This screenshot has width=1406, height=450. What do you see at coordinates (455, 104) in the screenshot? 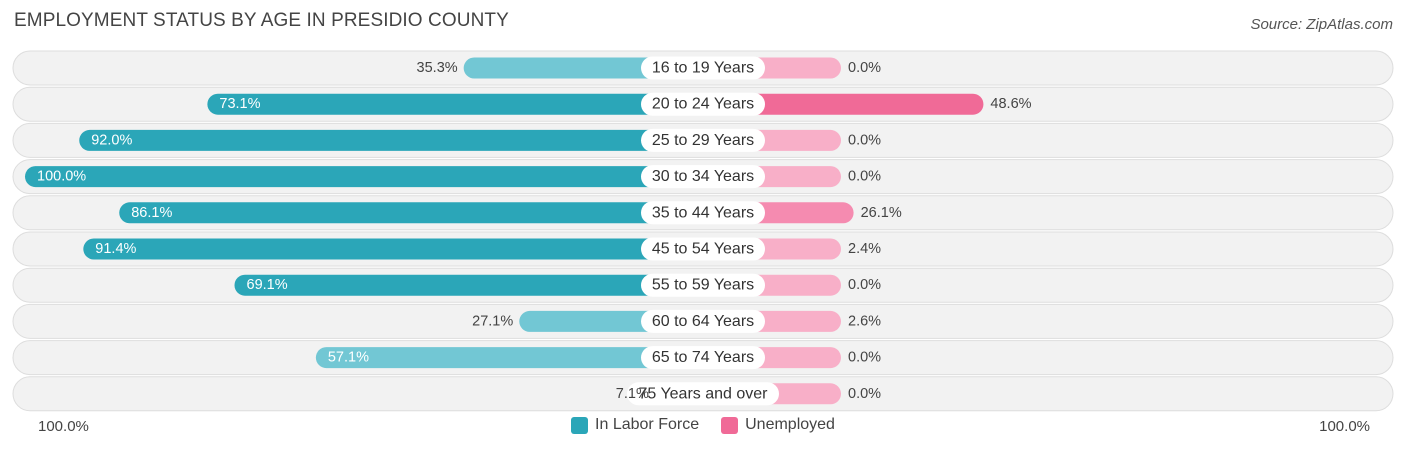
I see `bar-labor-force-20-to-24-years` at bounding box center [455, 104].